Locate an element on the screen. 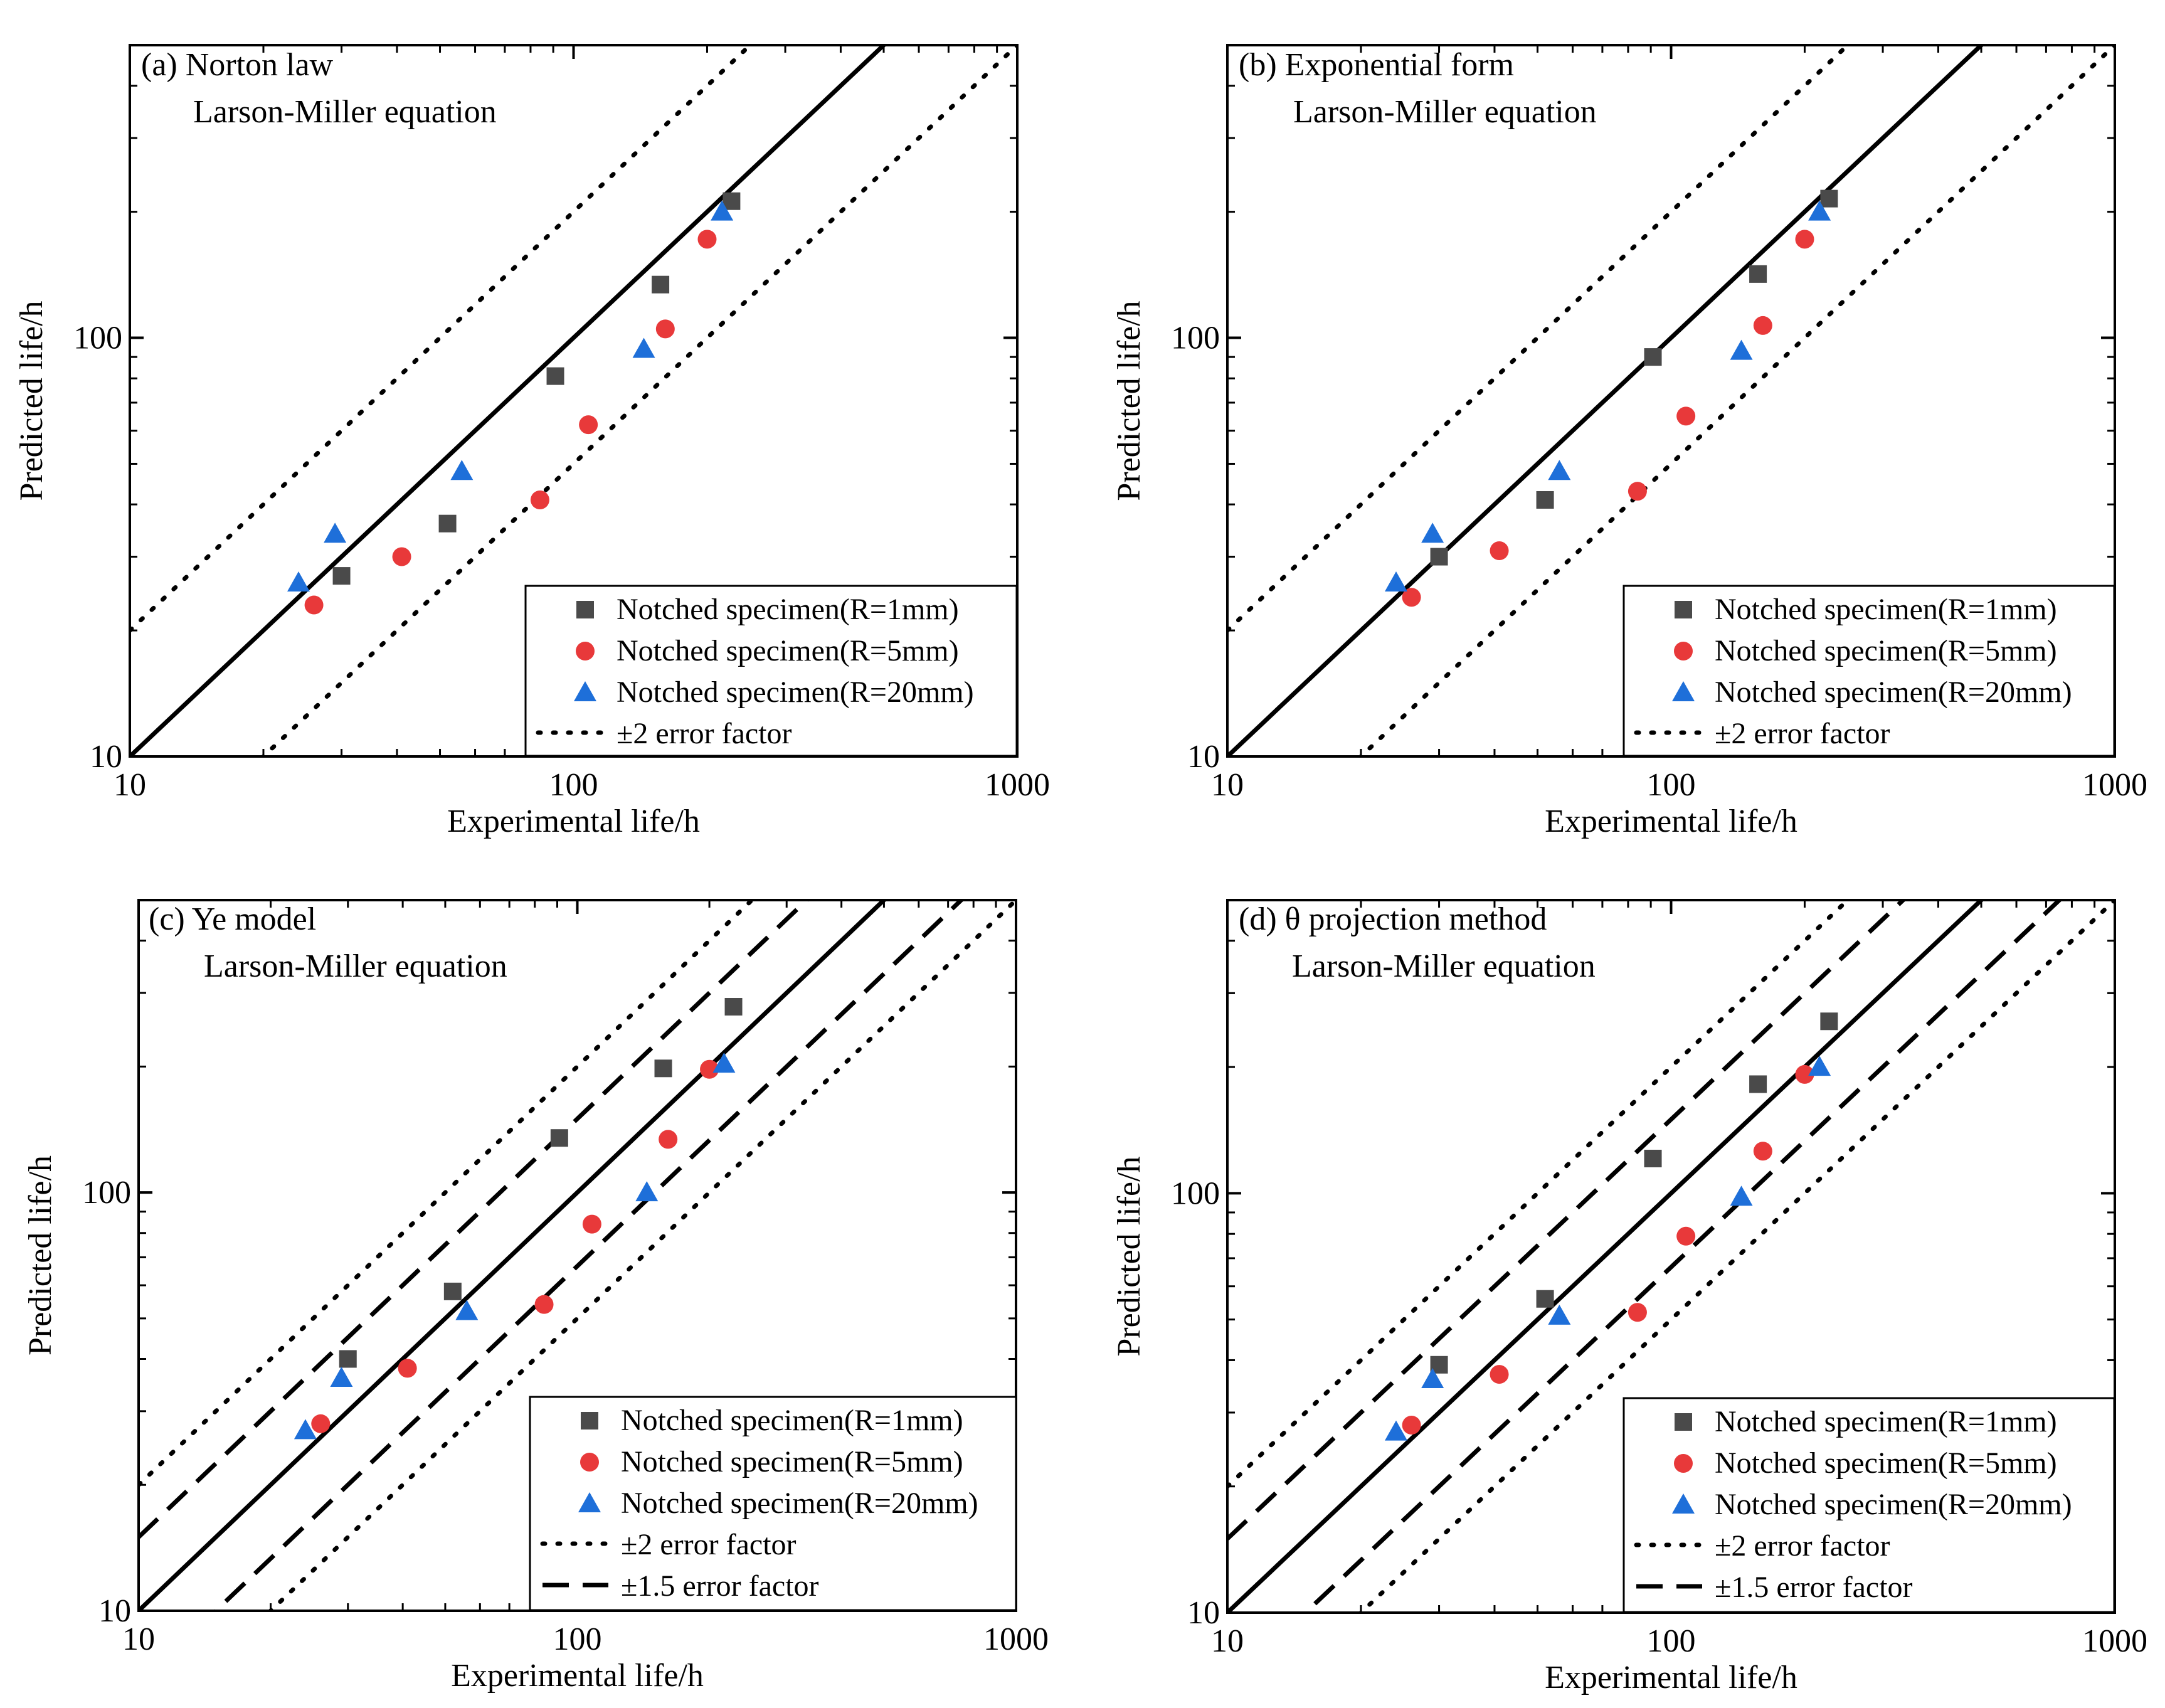  panel-title: (b) Exponential form is located at coordinates (1376, 65).